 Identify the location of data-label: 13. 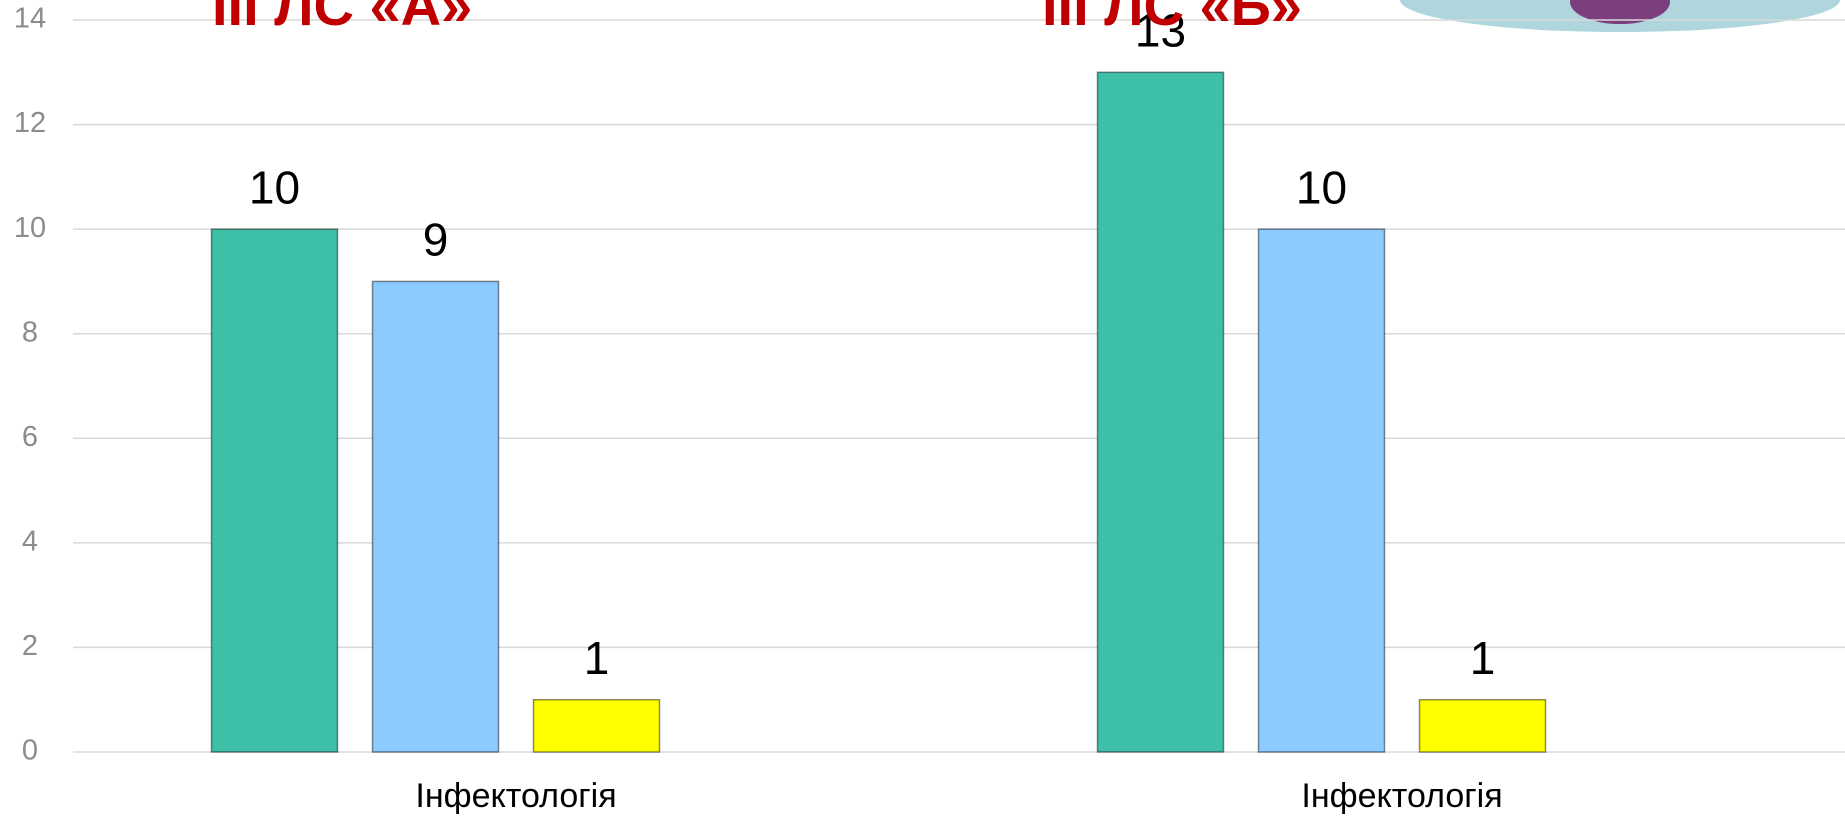
(1160, 30).